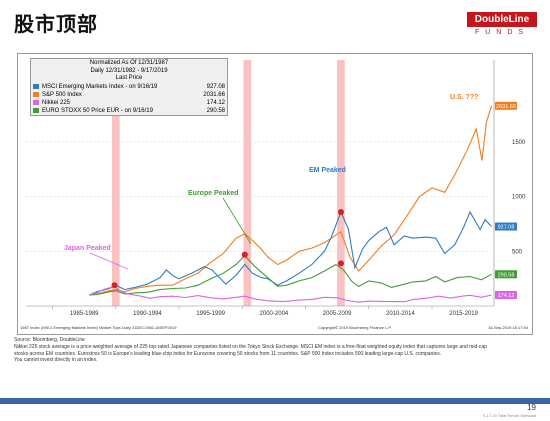  I want to click on source-line: You cannot invest directly in an index., so click(56, 360).